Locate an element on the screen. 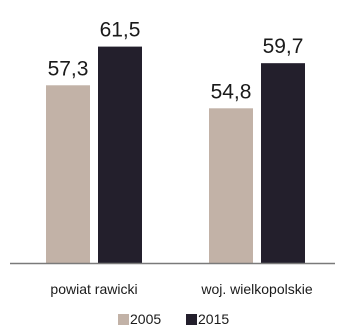 The width and height of the screenshot is (340, 332). value-label-2015-0: 61,5 is located at coordinates (120, 30).